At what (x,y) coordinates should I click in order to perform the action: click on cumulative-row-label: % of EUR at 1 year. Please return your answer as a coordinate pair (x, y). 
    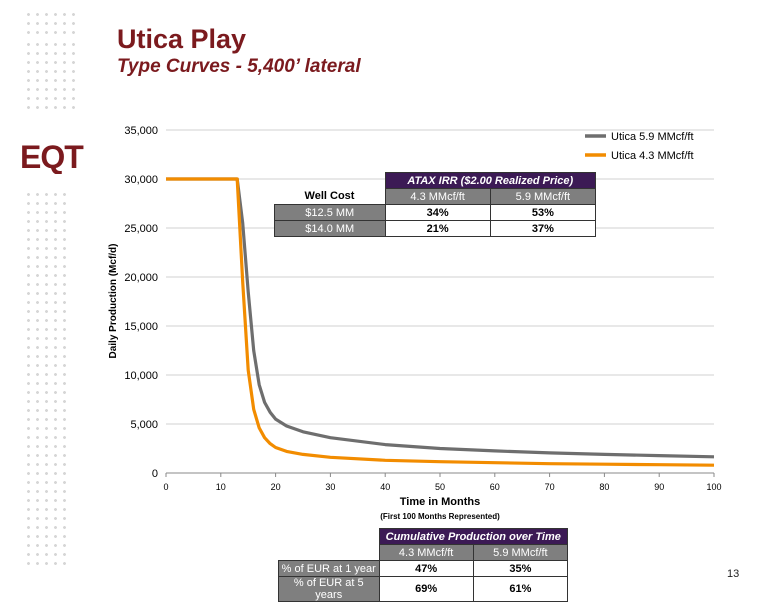
    Looking at the image, I should click on (329, 568).